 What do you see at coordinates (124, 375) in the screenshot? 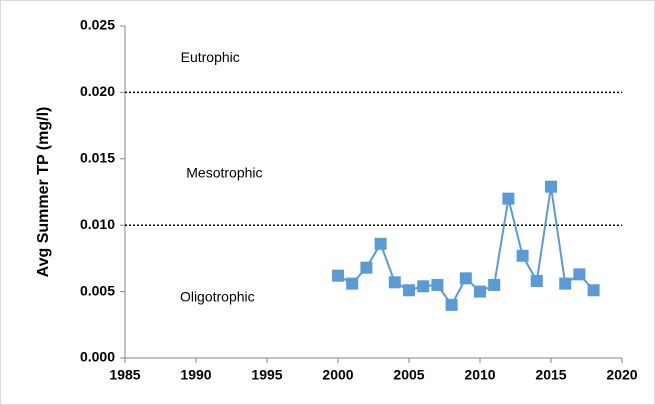
I see `x-tick-label: 1985` at bounding box center [124, 375].